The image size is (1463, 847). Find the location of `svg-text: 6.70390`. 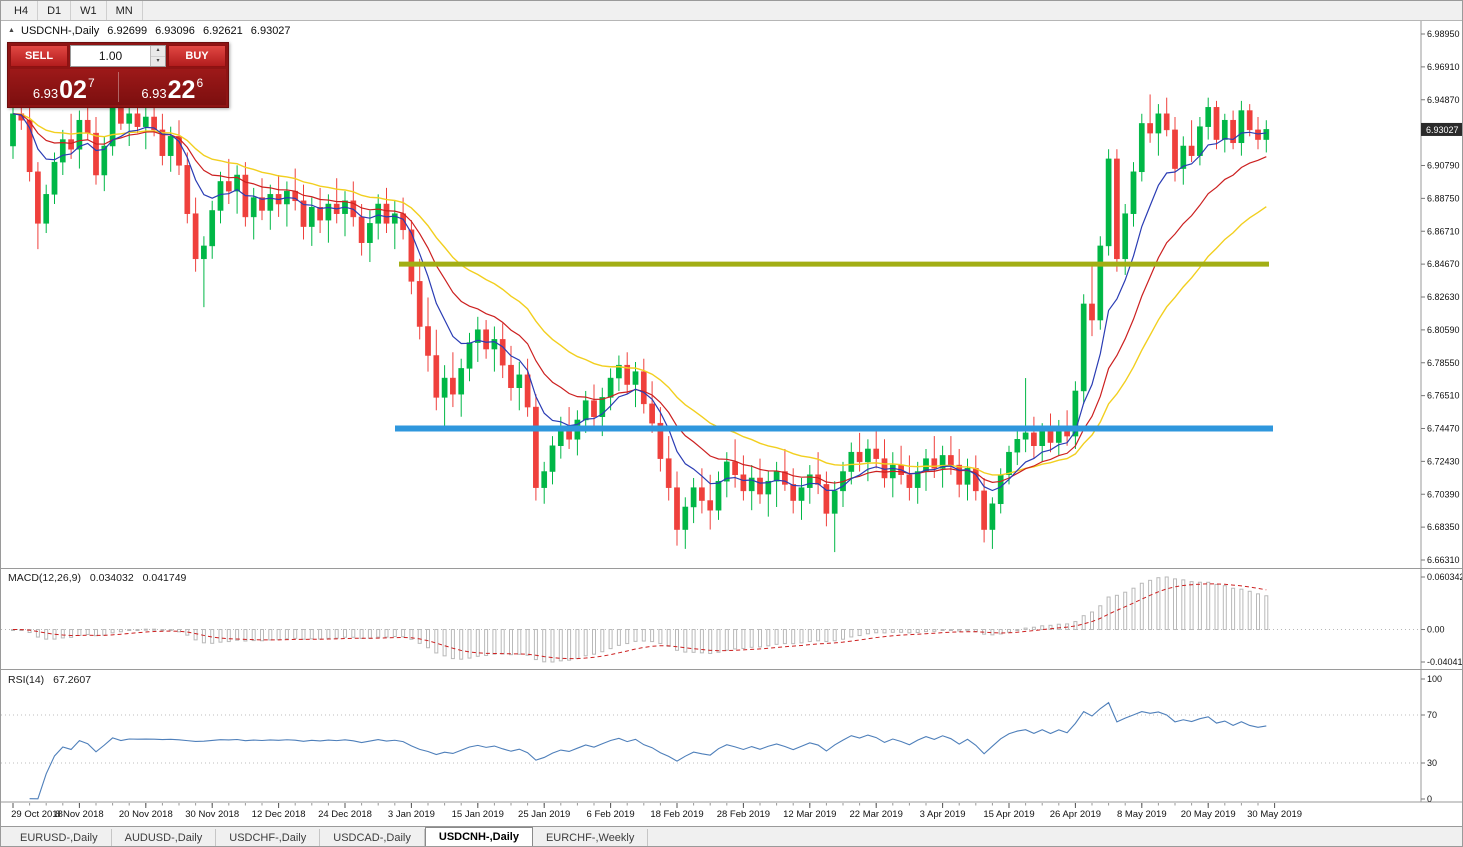

svg-text: 6.70390 is located at coordinates (1443, 494).